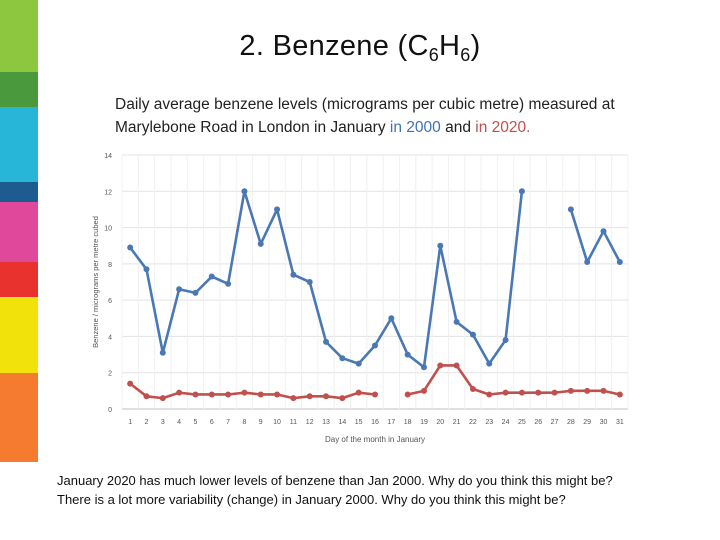  I want to click on y-axis-title: Benzene / micrograms per metre cubed, so click(95, 282).